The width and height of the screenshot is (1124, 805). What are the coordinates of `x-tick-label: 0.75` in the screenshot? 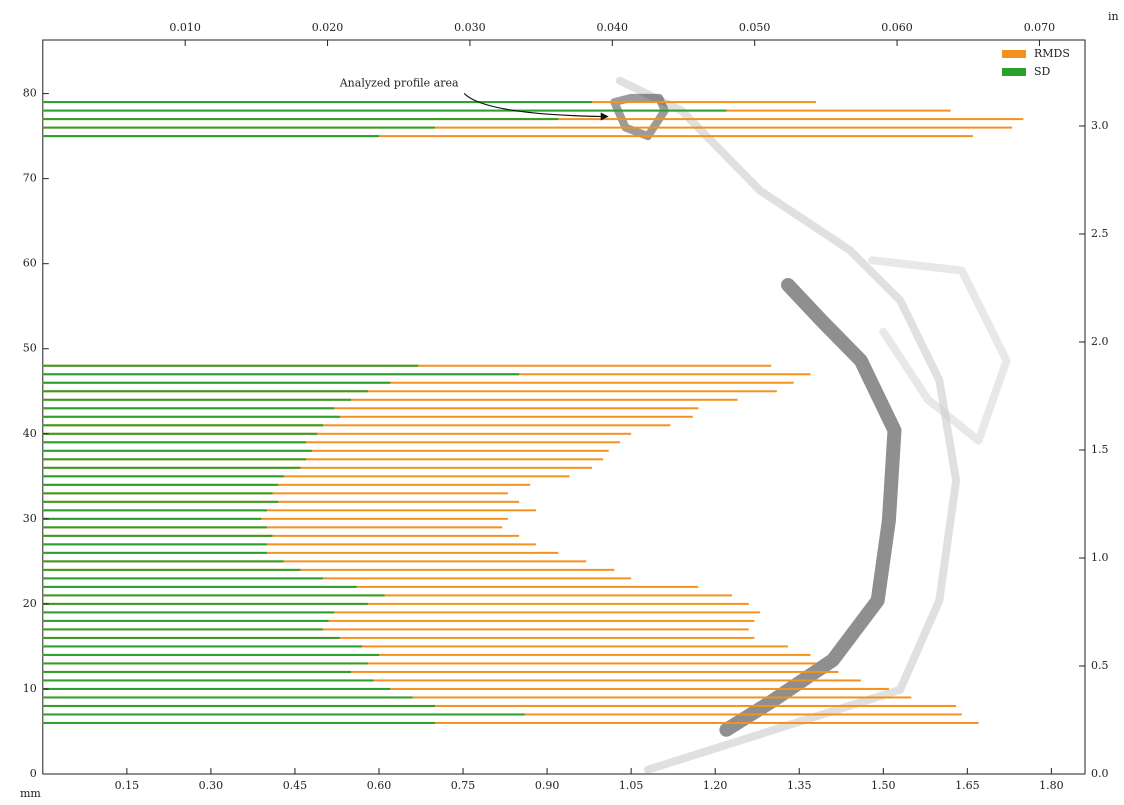 It's located at (463, 785).